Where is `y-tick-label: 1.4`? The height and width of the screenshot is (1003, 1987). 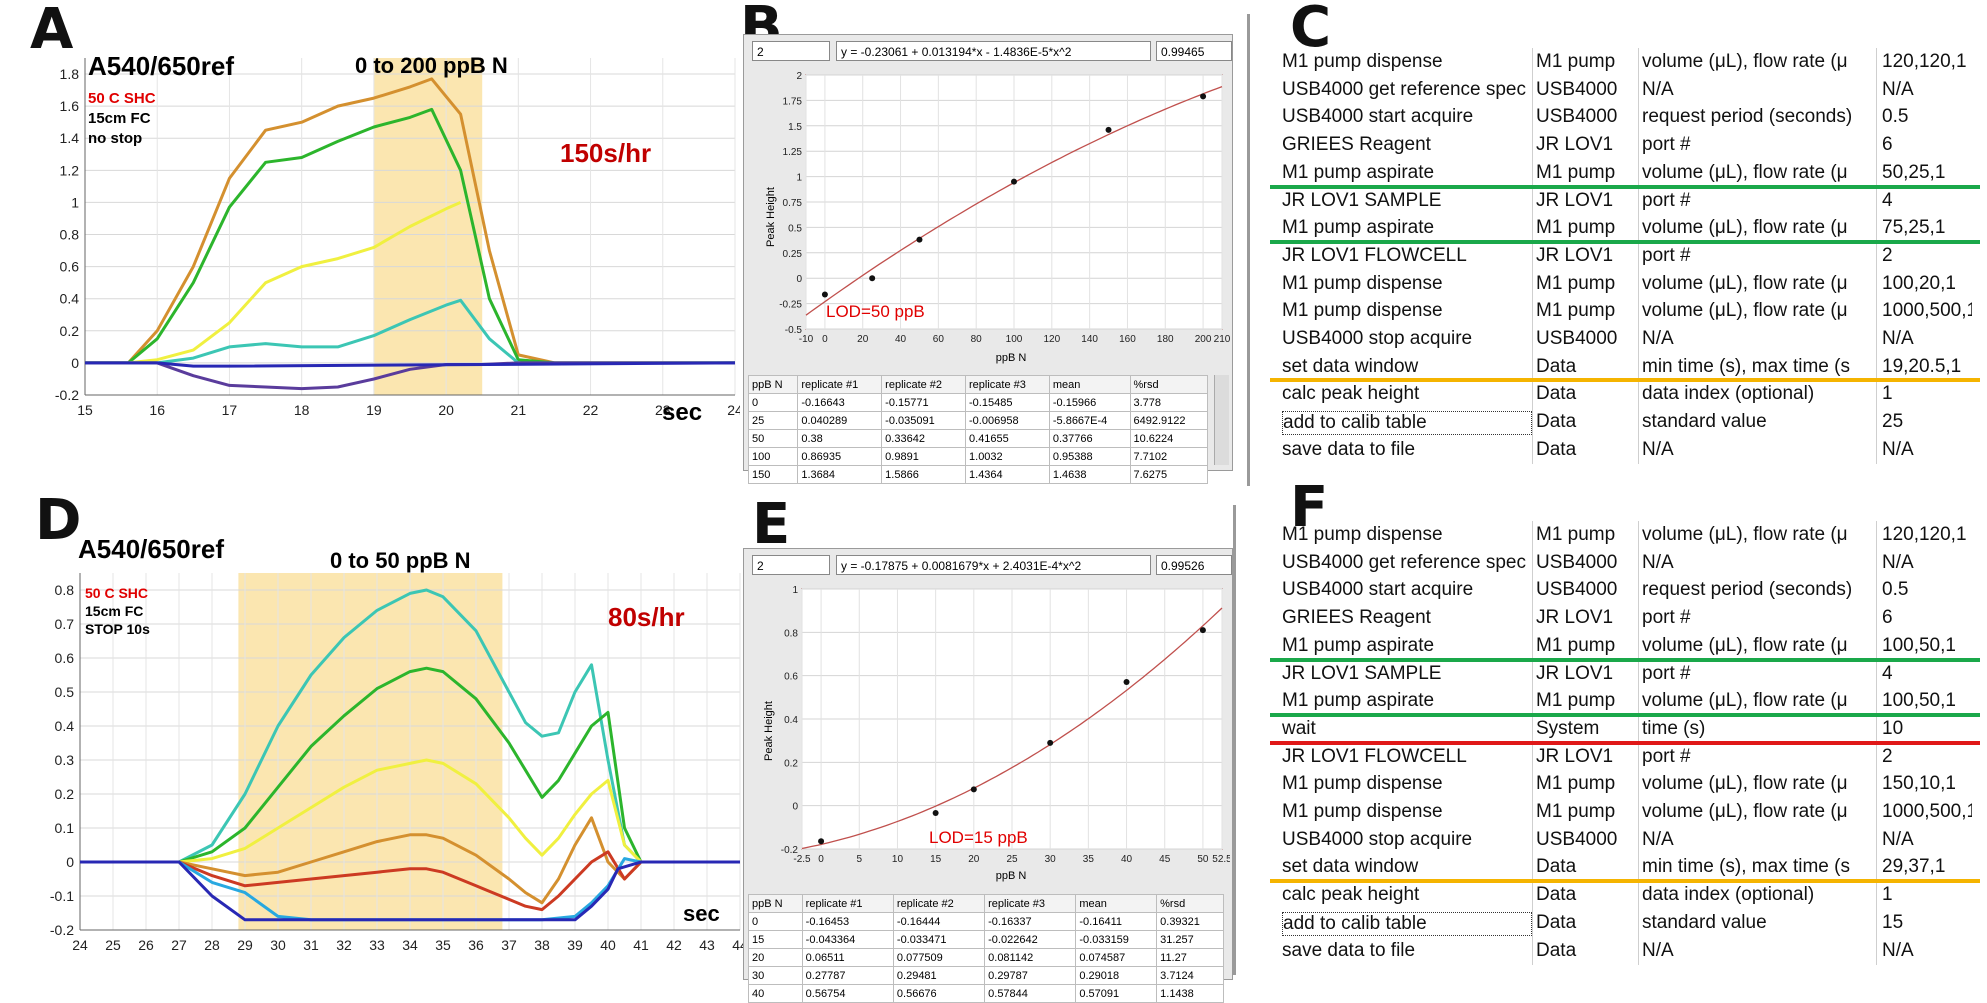 y-tick-label: 1.4 is located at coordinates (70, 138).